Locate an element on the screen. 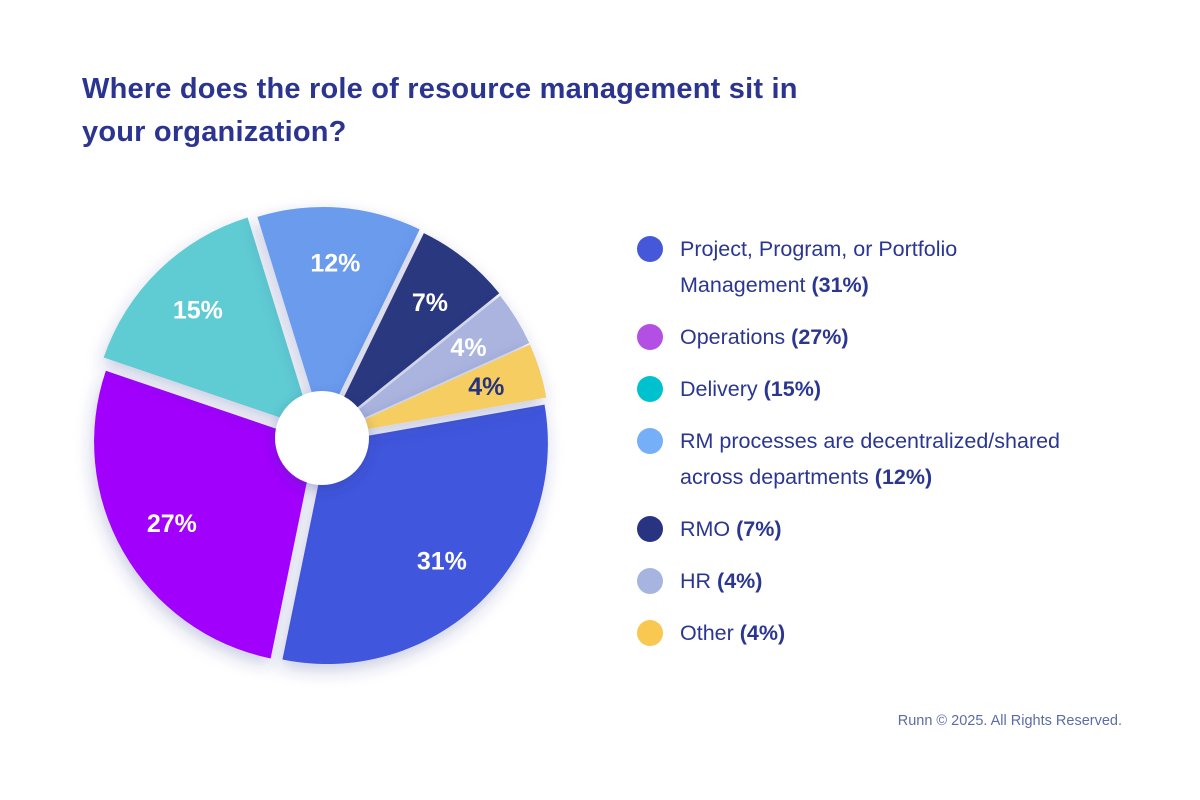 This screenshot has height=800, width=1200. slice-value-label-hr: 4% is located at coordinates (468, 348).